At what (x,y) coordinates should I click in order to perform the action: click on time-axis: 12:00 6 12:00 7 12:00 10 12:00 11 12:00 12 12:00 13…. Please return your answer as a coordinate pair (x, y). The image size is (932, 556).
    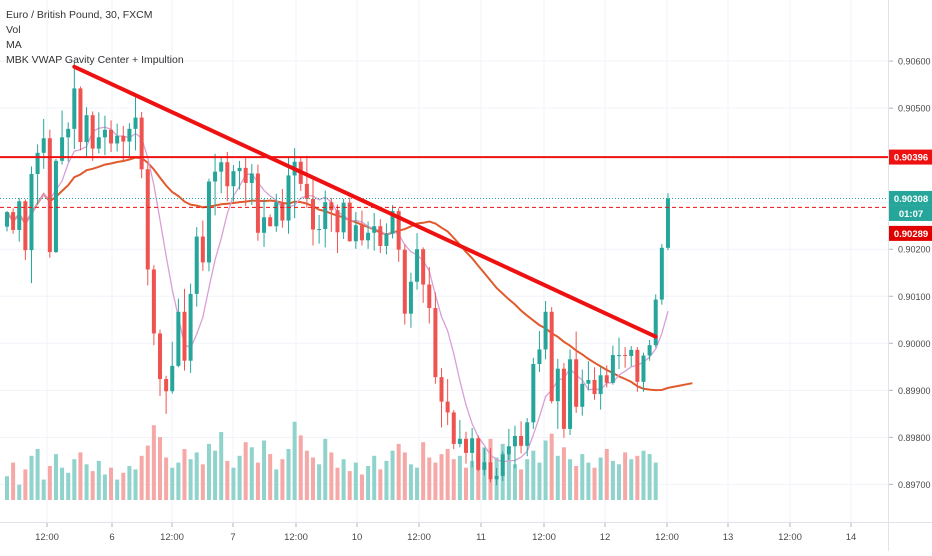
    Looking at the image, I should click on (444, 536).